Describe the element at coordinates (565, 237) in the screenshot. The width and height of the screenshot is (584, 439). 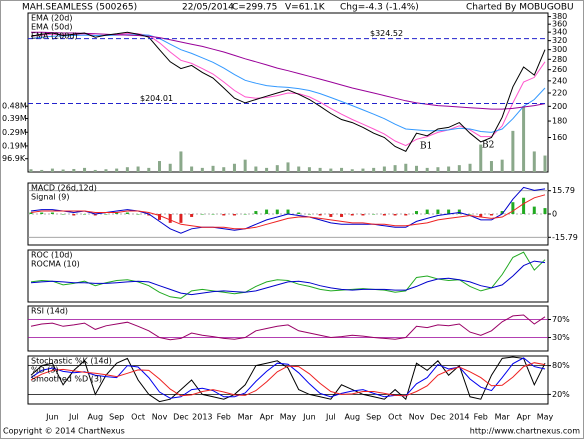
I see `y-tick-label: -15.79` at that location.